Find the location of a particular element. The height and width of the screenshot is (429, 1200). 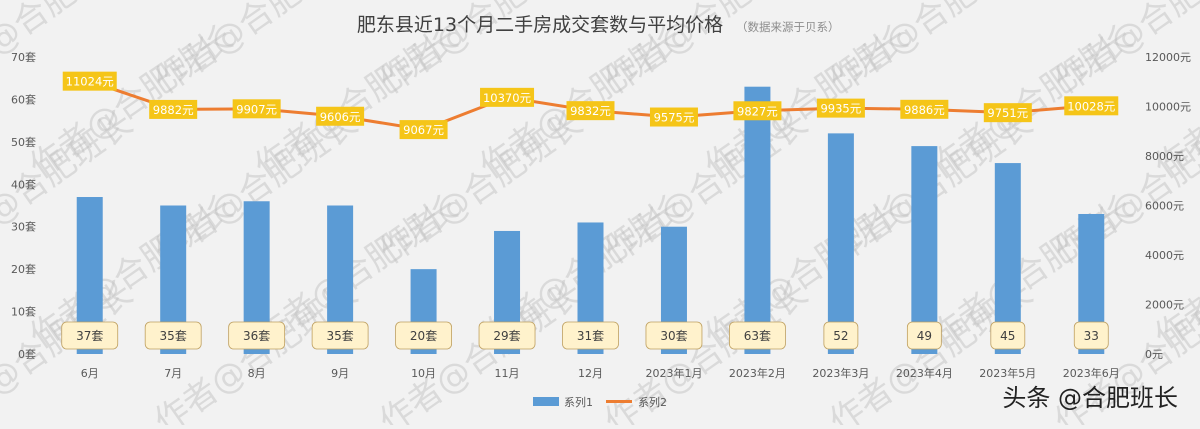

line-data-label: 9827元 is located at coordinates (757, 111).